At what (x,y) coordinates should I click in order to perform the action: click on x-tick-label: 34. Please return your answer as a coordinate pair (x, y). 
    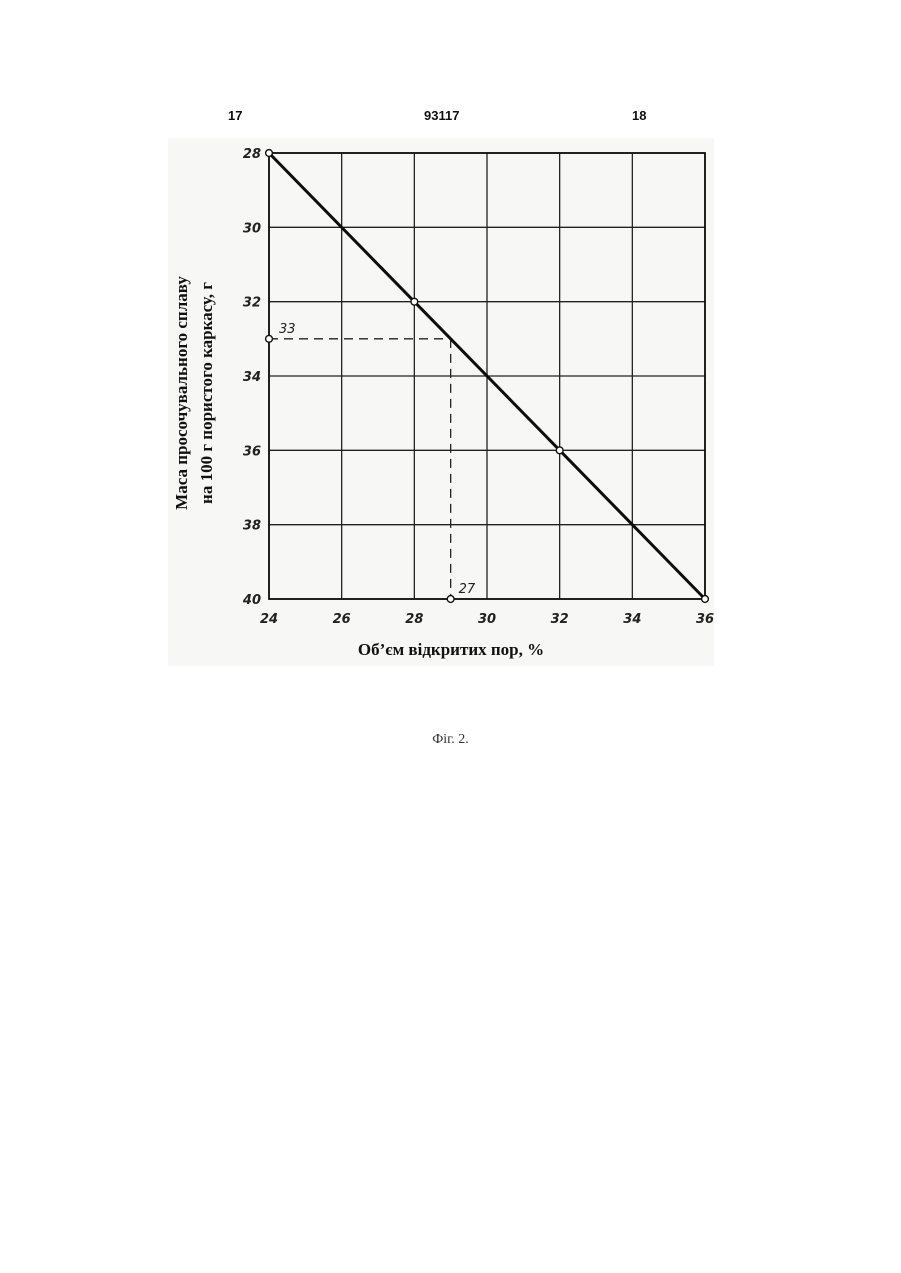
    Looking at the image, I should click on (632, 619).